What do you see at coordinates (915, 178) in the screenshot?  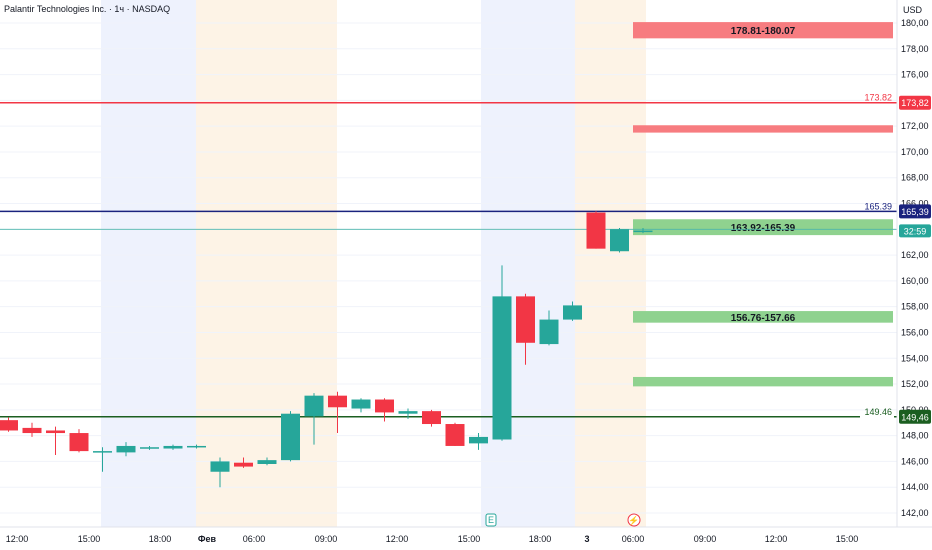 I see `price-tick-label: 168,00` at bounding box center [915, 178].